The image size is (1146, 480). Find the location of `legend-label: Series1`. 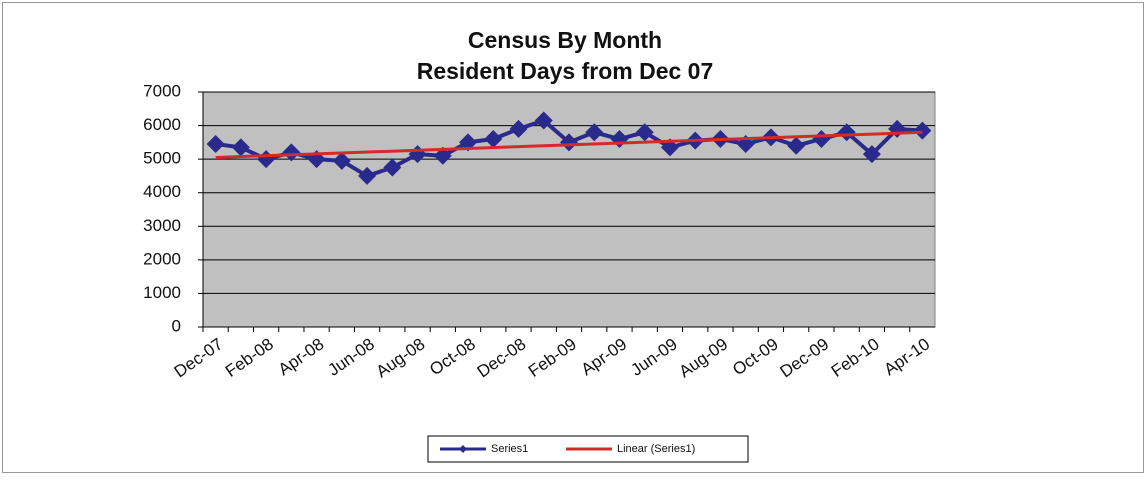

legend-label: Series1 is located at coordinates (509, 449).